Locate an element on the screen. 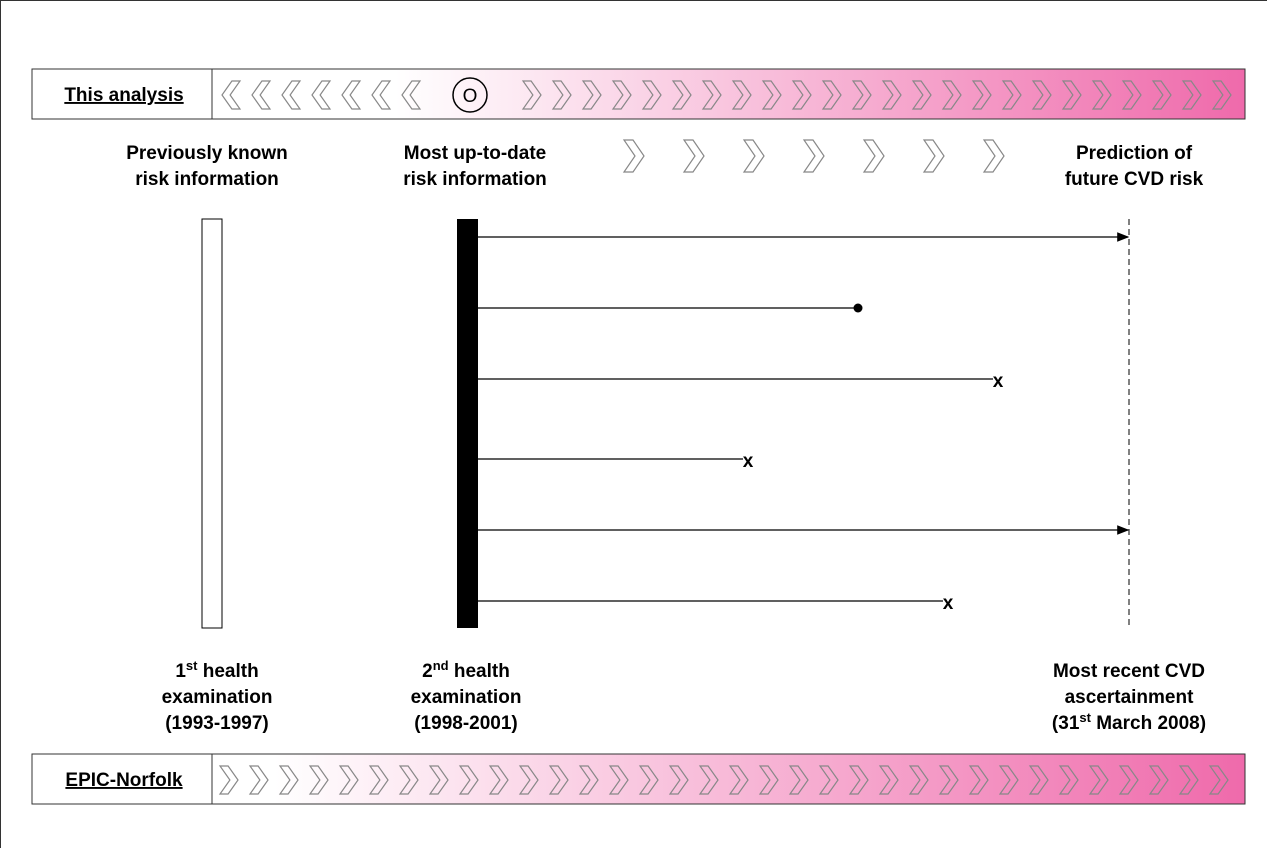 The image size is (1267, 848). header: Prediction of is located at coordinates (1134, 153).